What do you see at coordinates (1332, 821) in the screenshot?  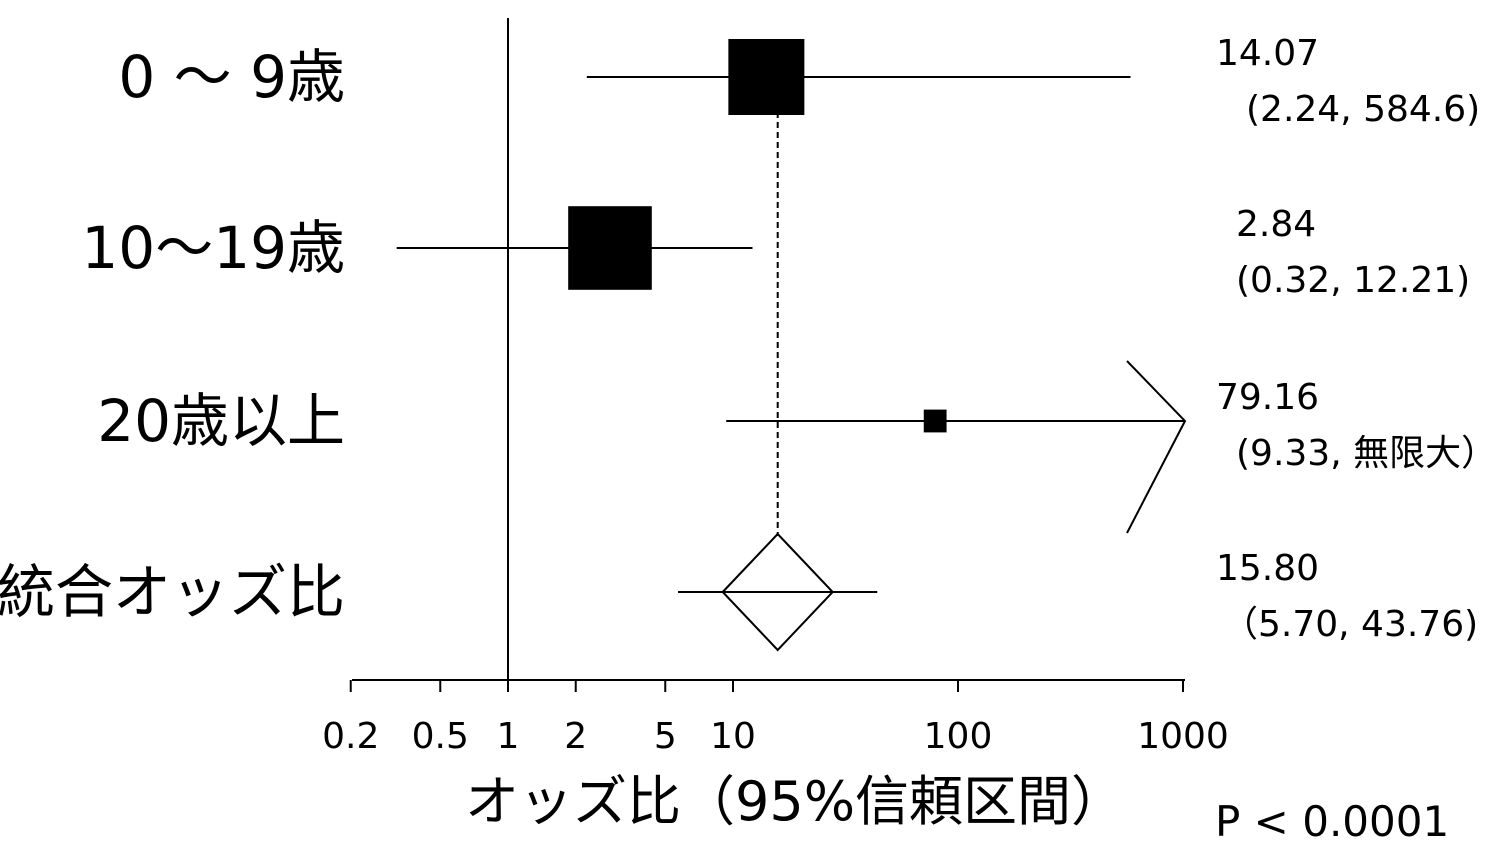 I see `p-value-text: P < 0.0001` at bounding box center [1332, 821].